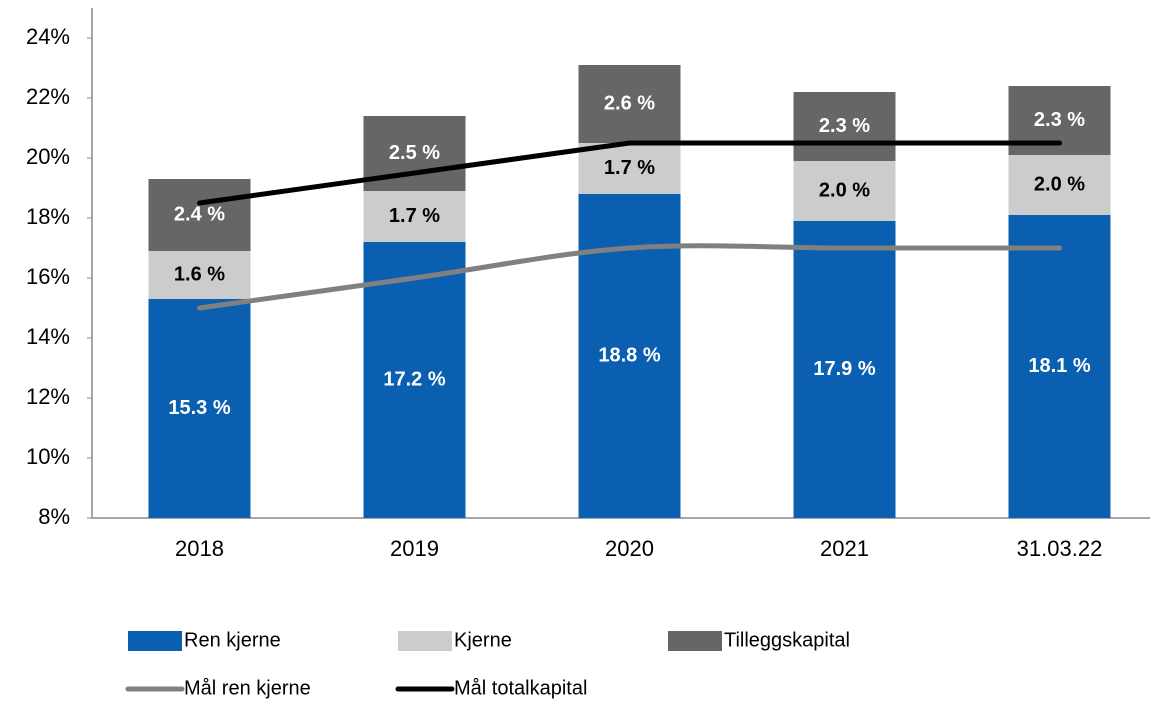 The width and height of the screenshot is (1153, 701). Describe the element at coordinates (48, 276) in the screenshot. I see `y-tick-label: 16%` at that location.